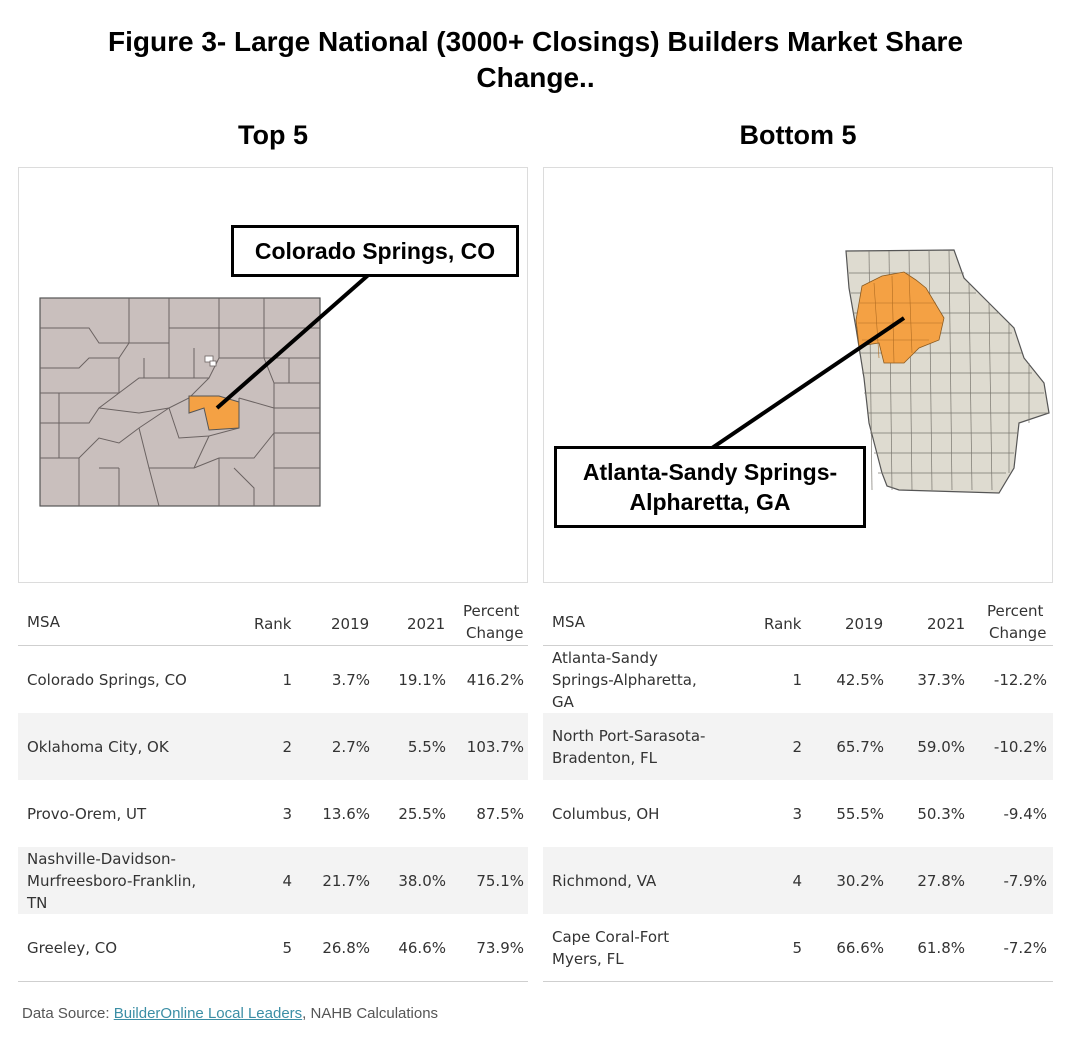 The image size is (1071, 1049). I want to click on value-2019: 30.2%, so click(860, 880).